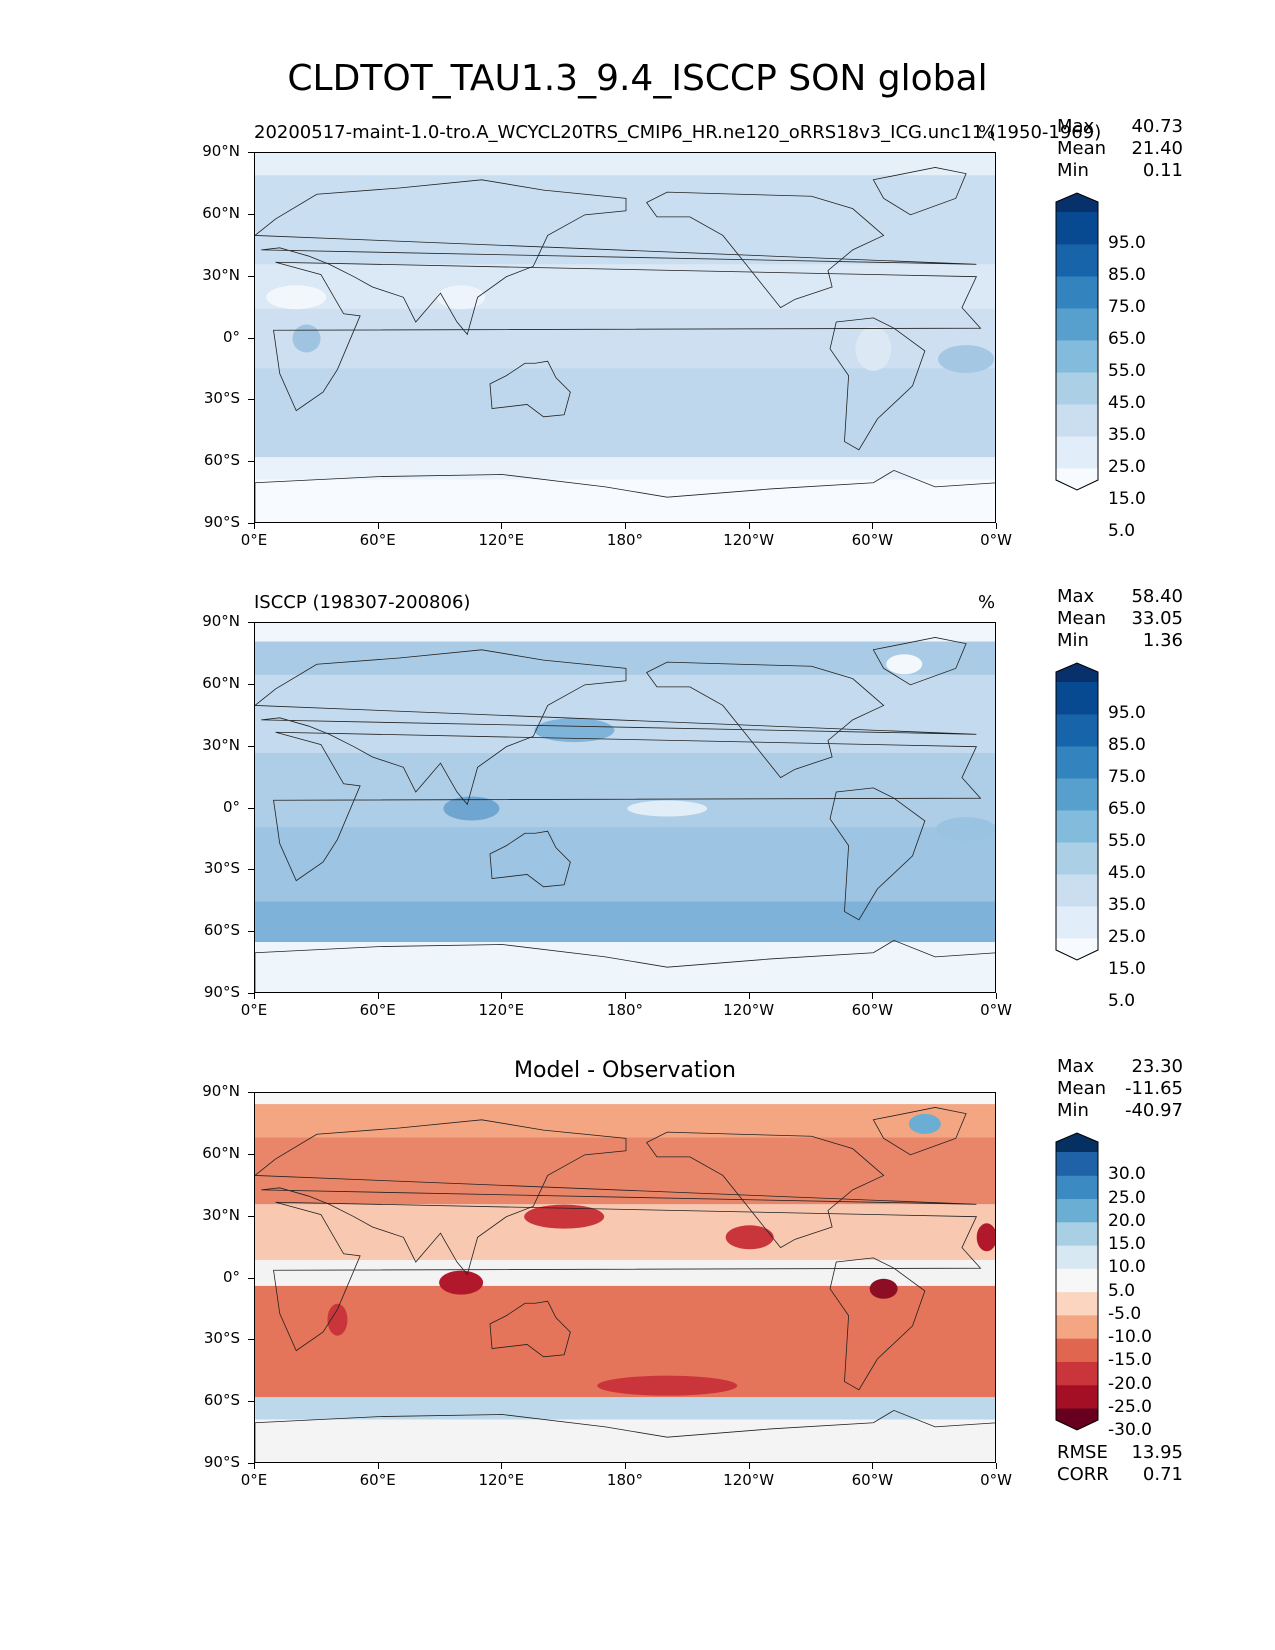 This screenshot has width=1275, height=1650. I want to click on lon-tick-label: 180°, so click(625, 1010).